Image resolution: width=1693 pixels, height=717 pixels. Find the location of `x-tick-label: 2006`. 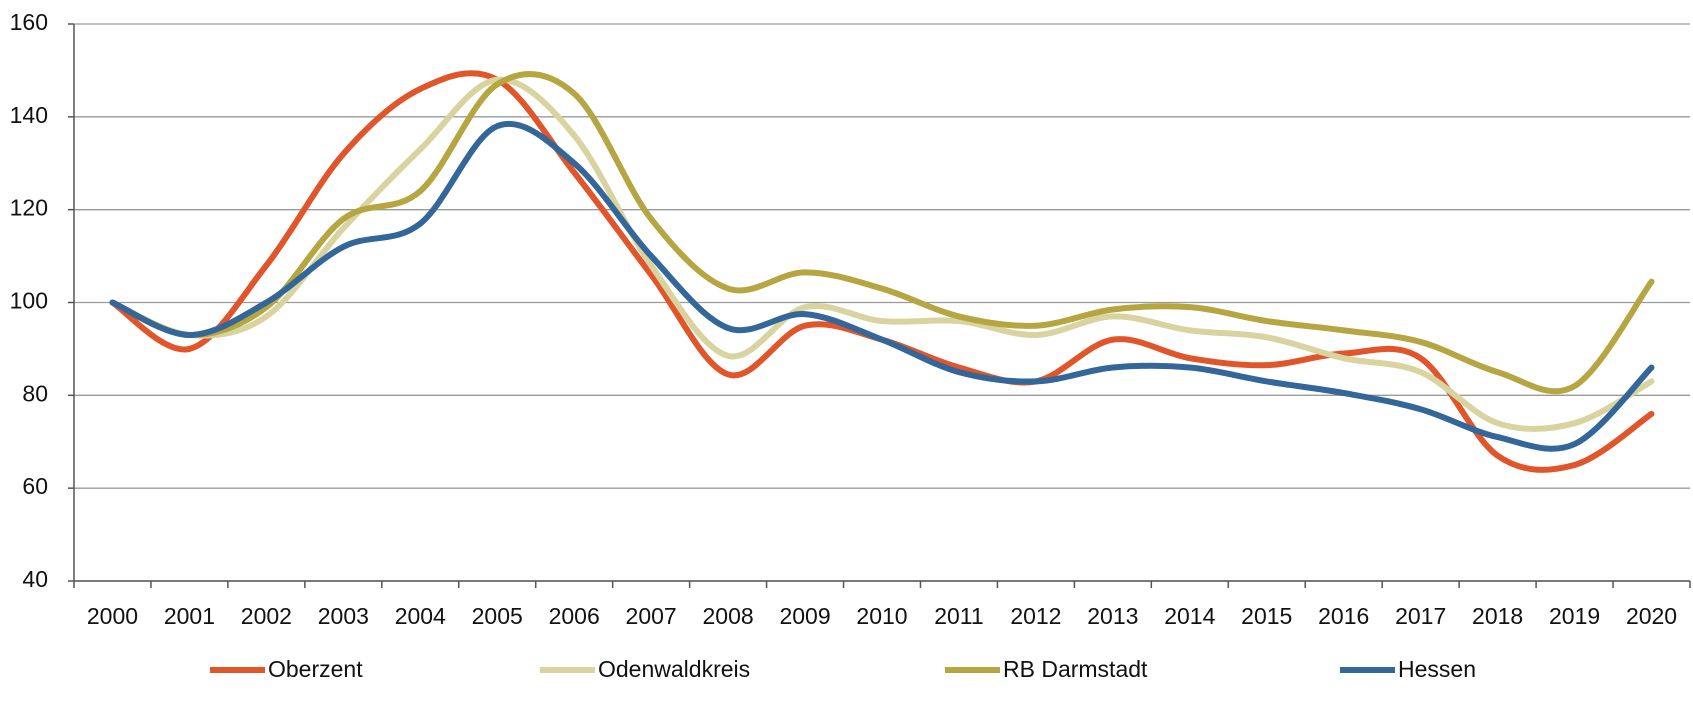

x-tick-label: 2006 is located at coordinates (574, 616).